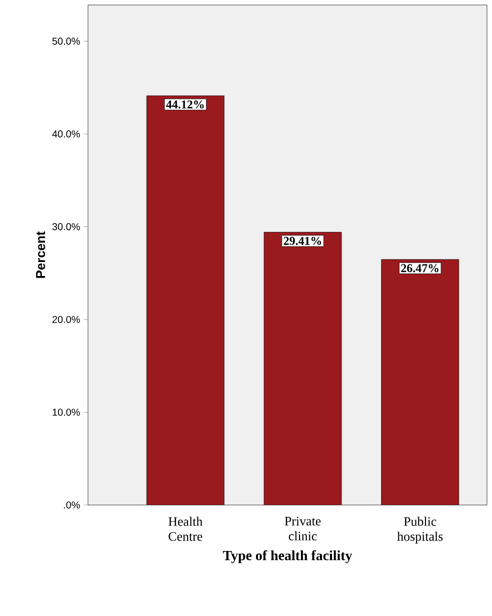 This screenshot has height=616, width=492. Describe the element at coordinates (66, 319) in the screenshot. I see `y-tick-label: 20.0%` at that location.